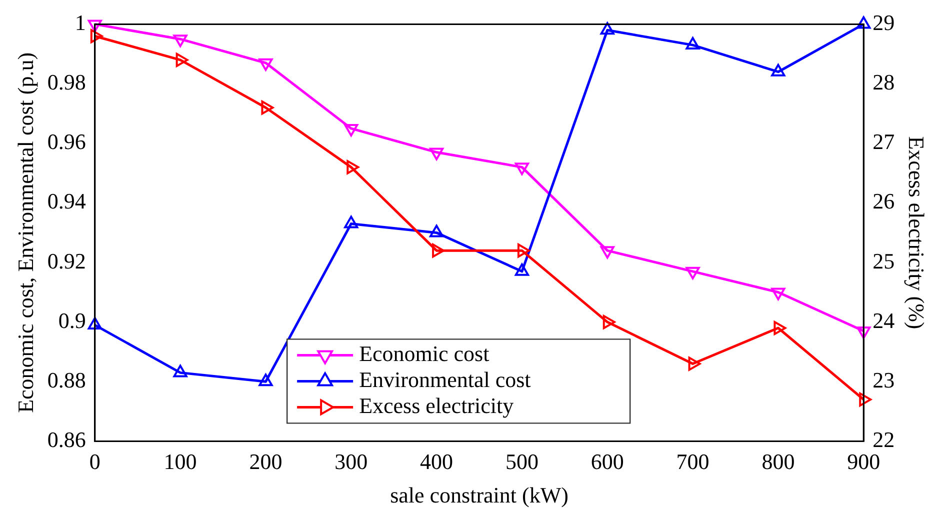 The width and height of the screenshot is (946, 524). Describe the element at coordinates (521, 461) in the screenshot. I see `x-tick-label: 500` at that location.